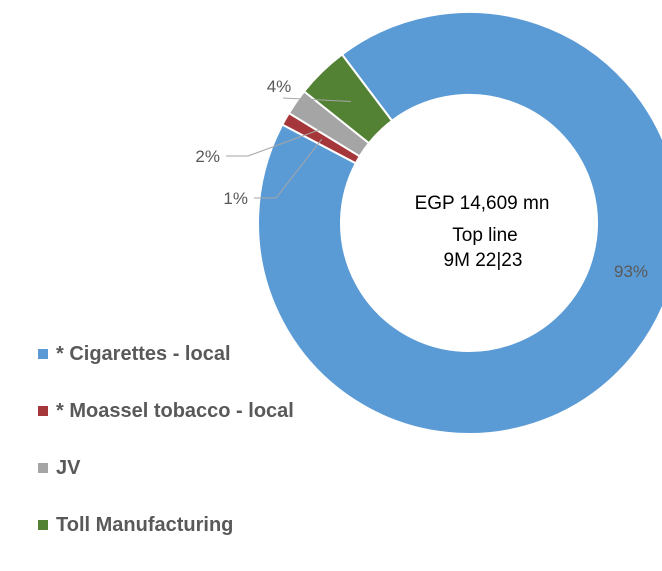 The width and height of the screenshot is (662, 571). Describe the element at coordinates (175, 410) in the screenshot. I see `legend-label-2: * Moassel tobacco - local` at that location.